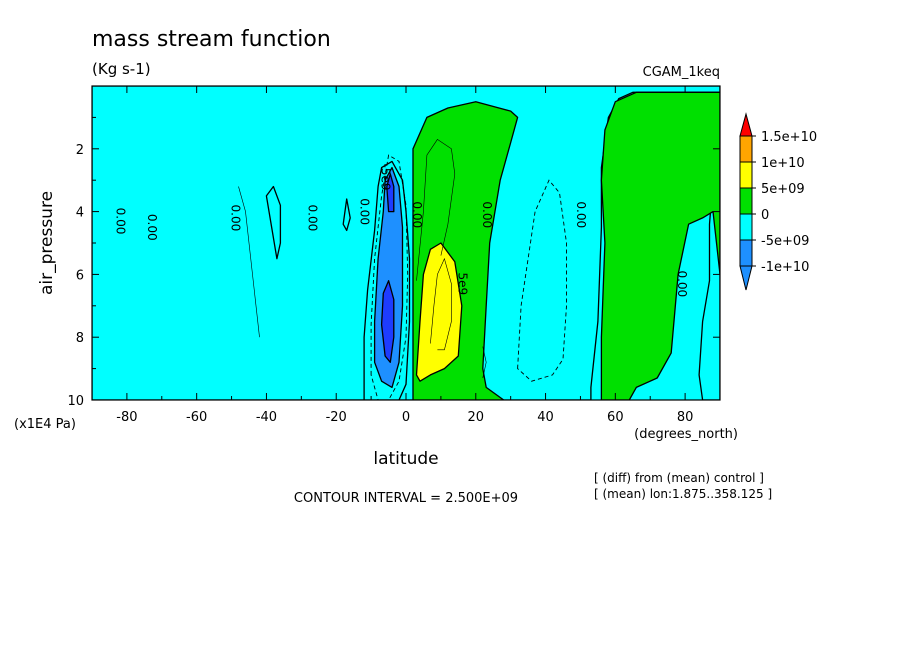 The width and height of the screenshot is (904, 654). What do you see at coordinates (682, 283) in the screenshot?
I see `contour-label-8: 0.00` at bounding box center [682, 283].